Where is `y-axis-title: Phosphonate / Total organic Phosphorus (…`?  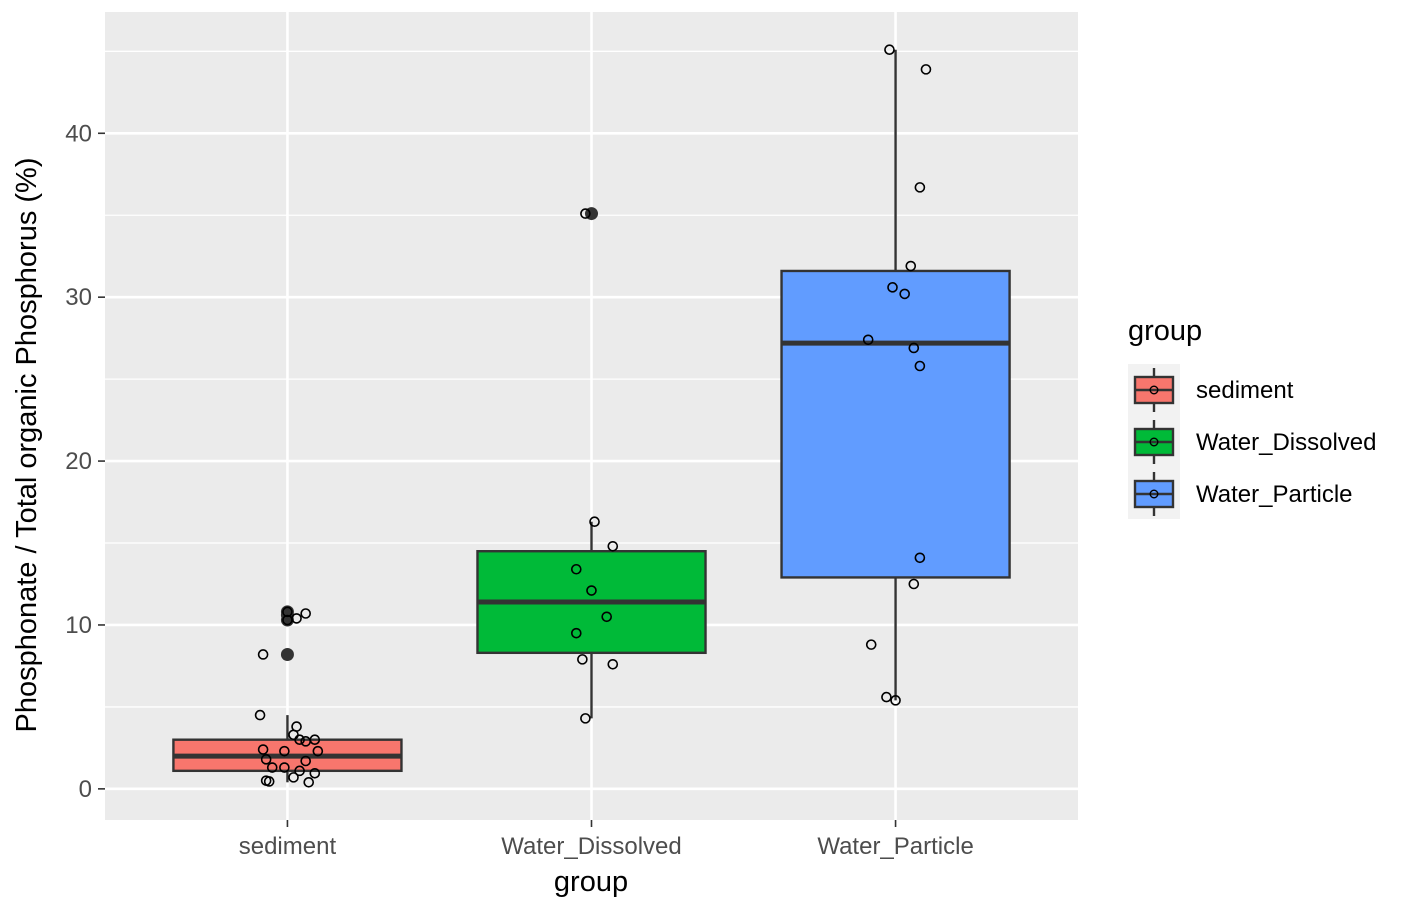
y-axis-title: Phosphonate / Total organic Phosphorus (… is located at coordinates (27, 445).